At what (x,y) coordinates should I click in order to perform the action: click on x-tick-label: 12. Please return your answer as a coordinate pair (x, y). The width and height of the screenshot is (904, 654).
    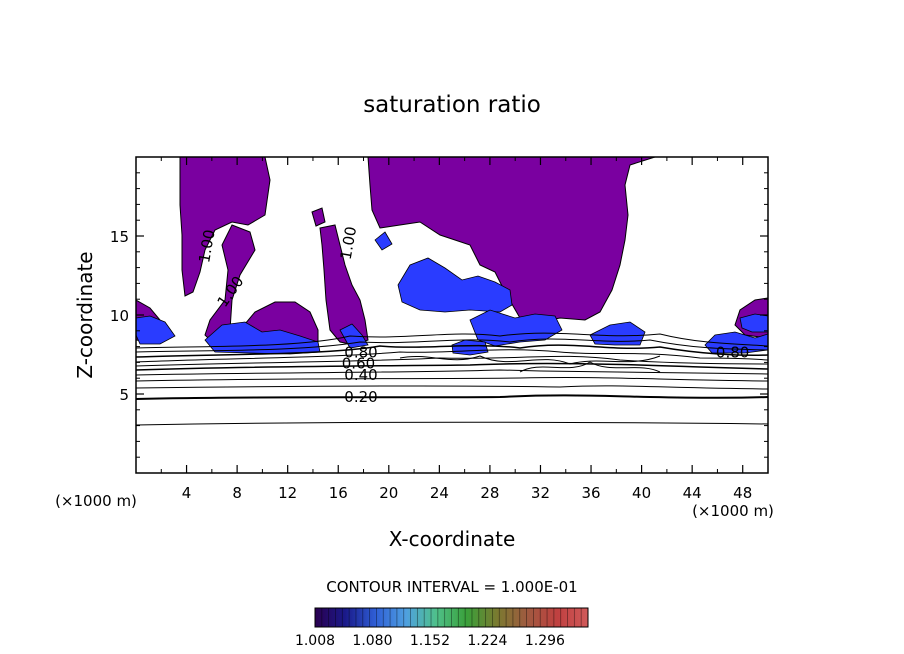
    Looking at the image, I should click on (287, 493).